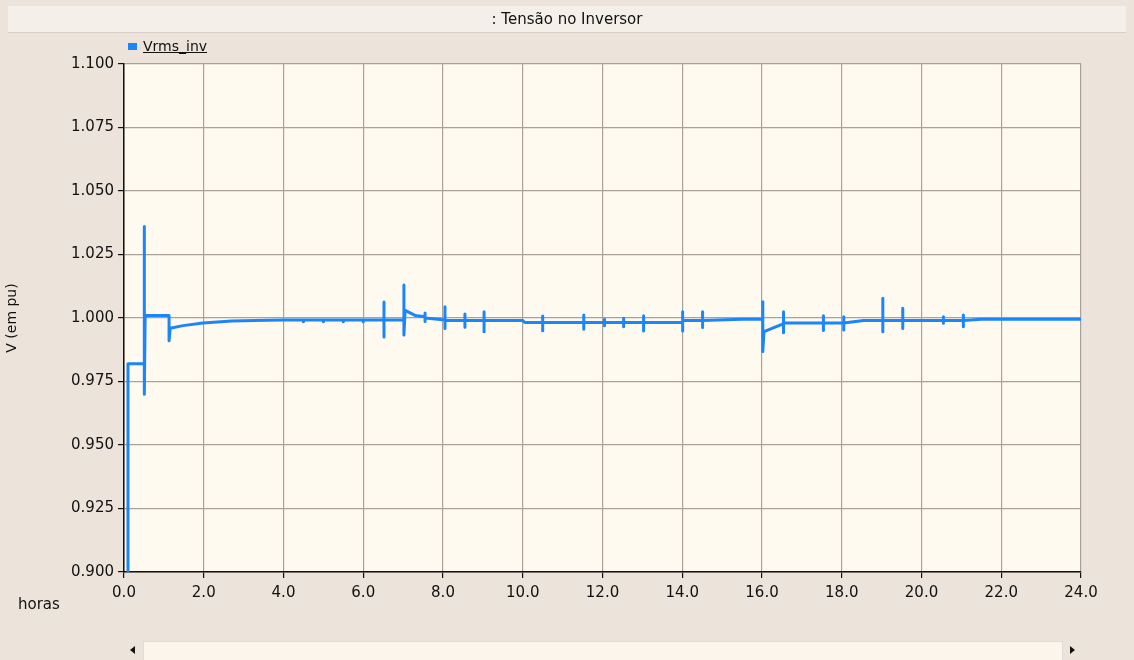  I want to click on y-tick-label: 0.950, so click(92, 443).